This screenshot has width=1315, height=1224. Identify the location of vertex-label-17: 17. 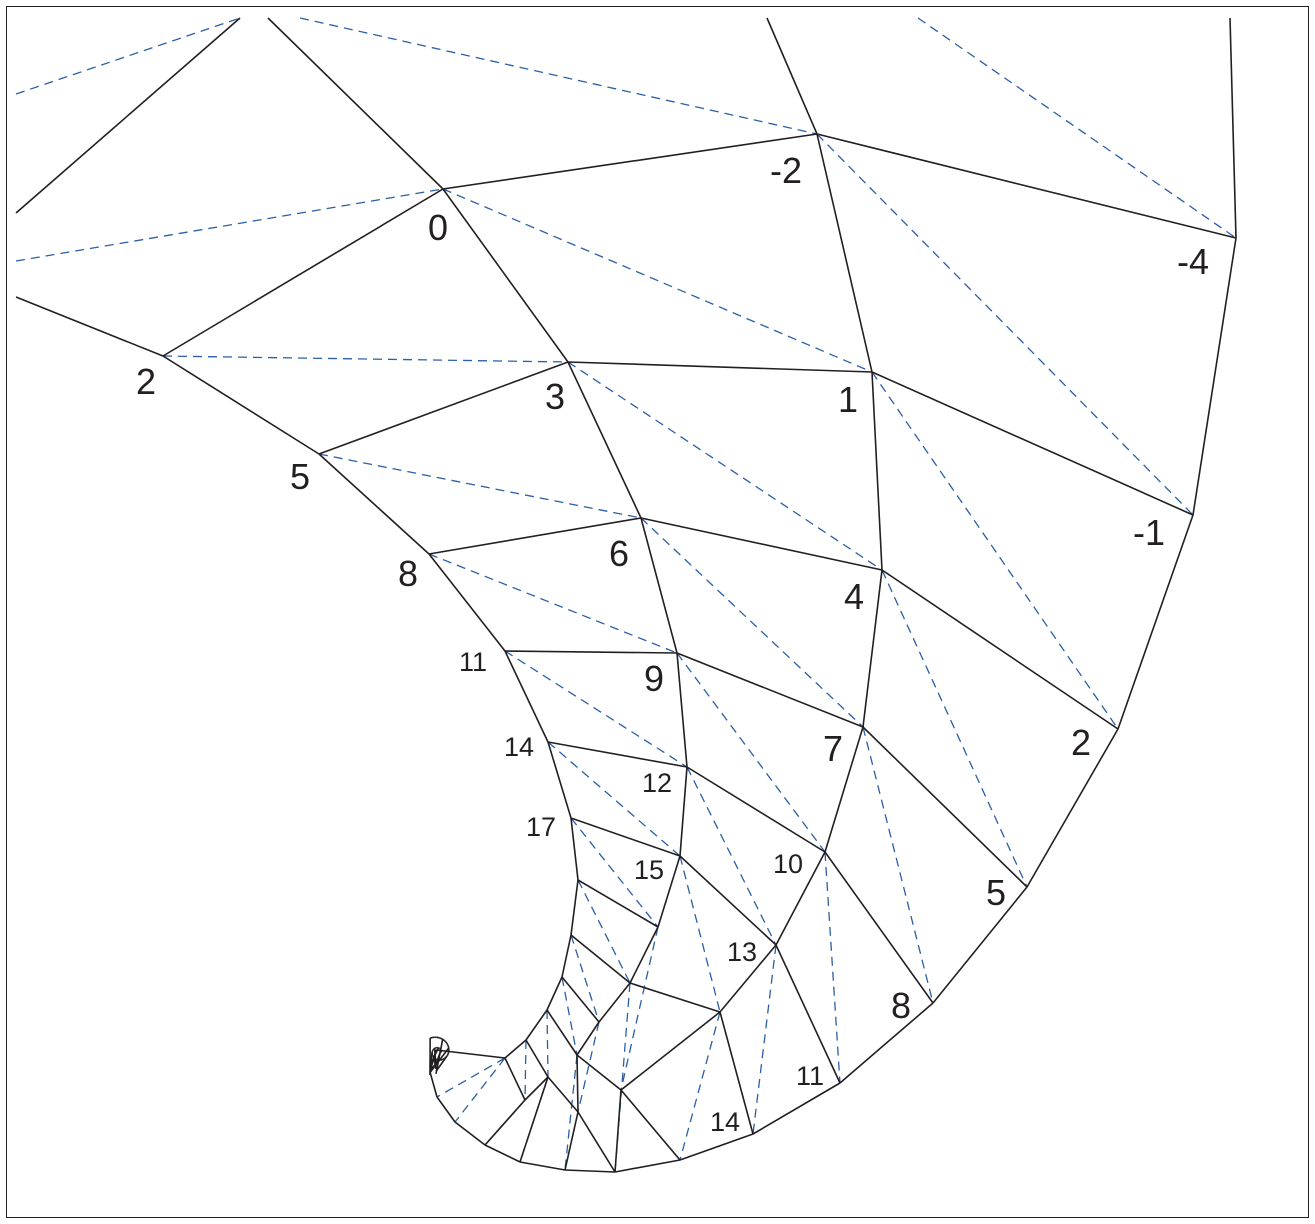
(541, 827).